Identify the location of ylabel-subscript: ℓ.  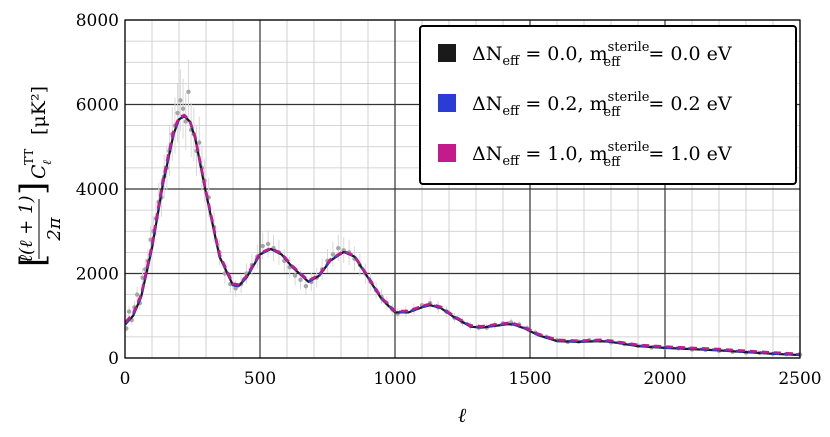
(47, 162).